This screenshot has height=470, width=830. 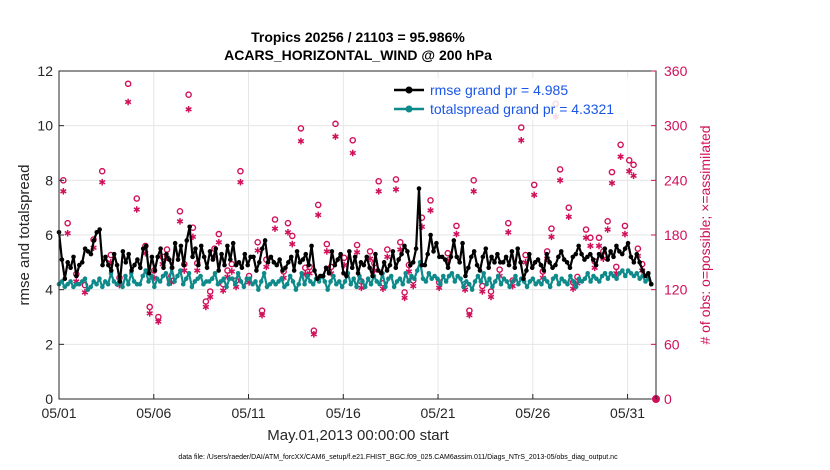 I want to click on y-right-tick-label: 360, so click(x=676, y=71).